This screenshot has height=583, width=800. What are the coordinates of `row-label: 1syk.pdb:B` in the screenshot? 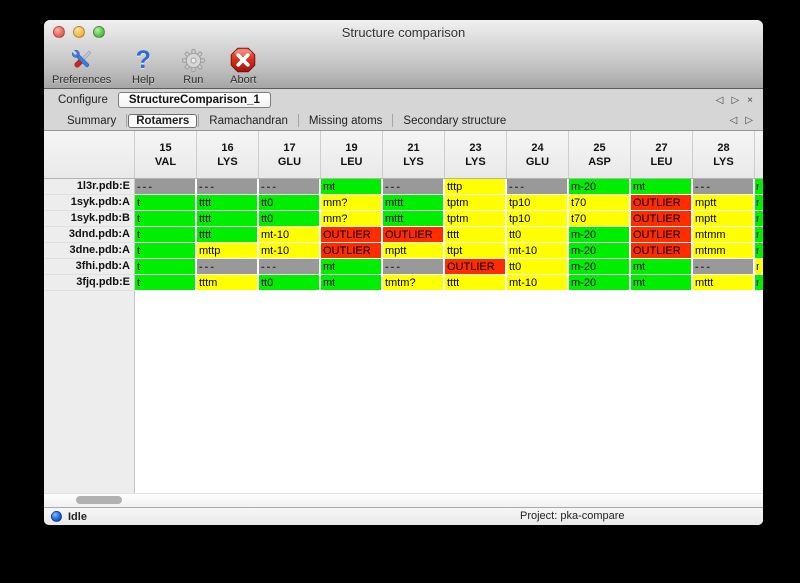 It's located at (89, 219).